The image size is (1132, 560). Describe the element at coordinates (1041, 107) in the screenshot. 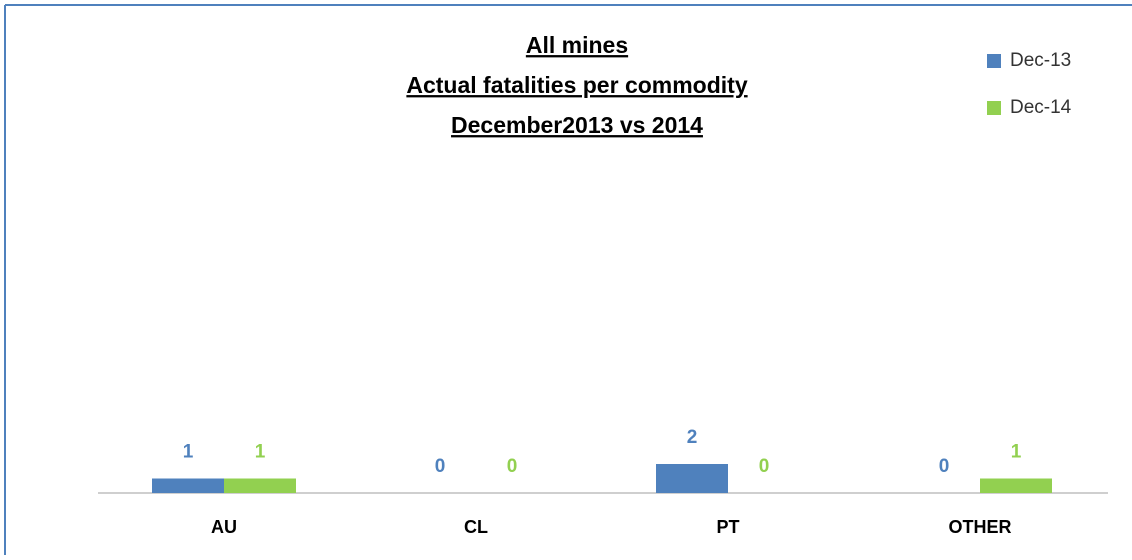

I see `legend-label: Dec-14` at that location.